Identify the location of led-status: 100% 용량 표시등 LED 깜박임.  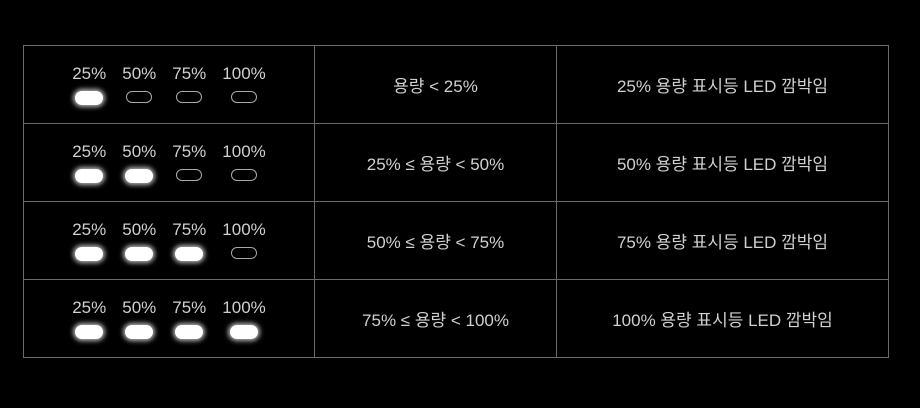
(722, 318).